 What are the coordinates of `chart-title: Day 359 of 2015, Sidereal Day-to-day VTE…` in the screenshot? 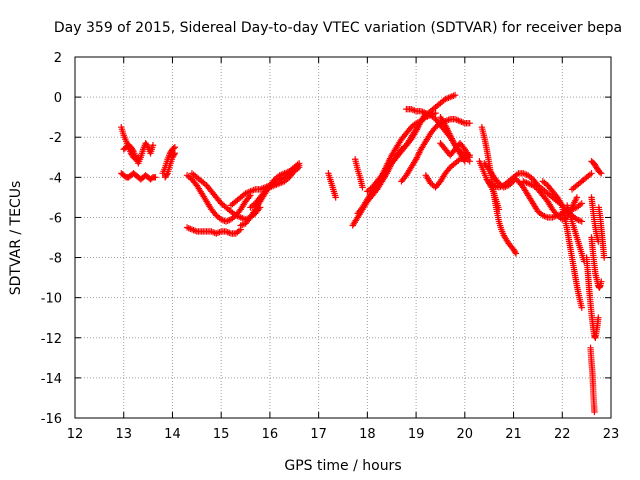 It's located at (338, 28).